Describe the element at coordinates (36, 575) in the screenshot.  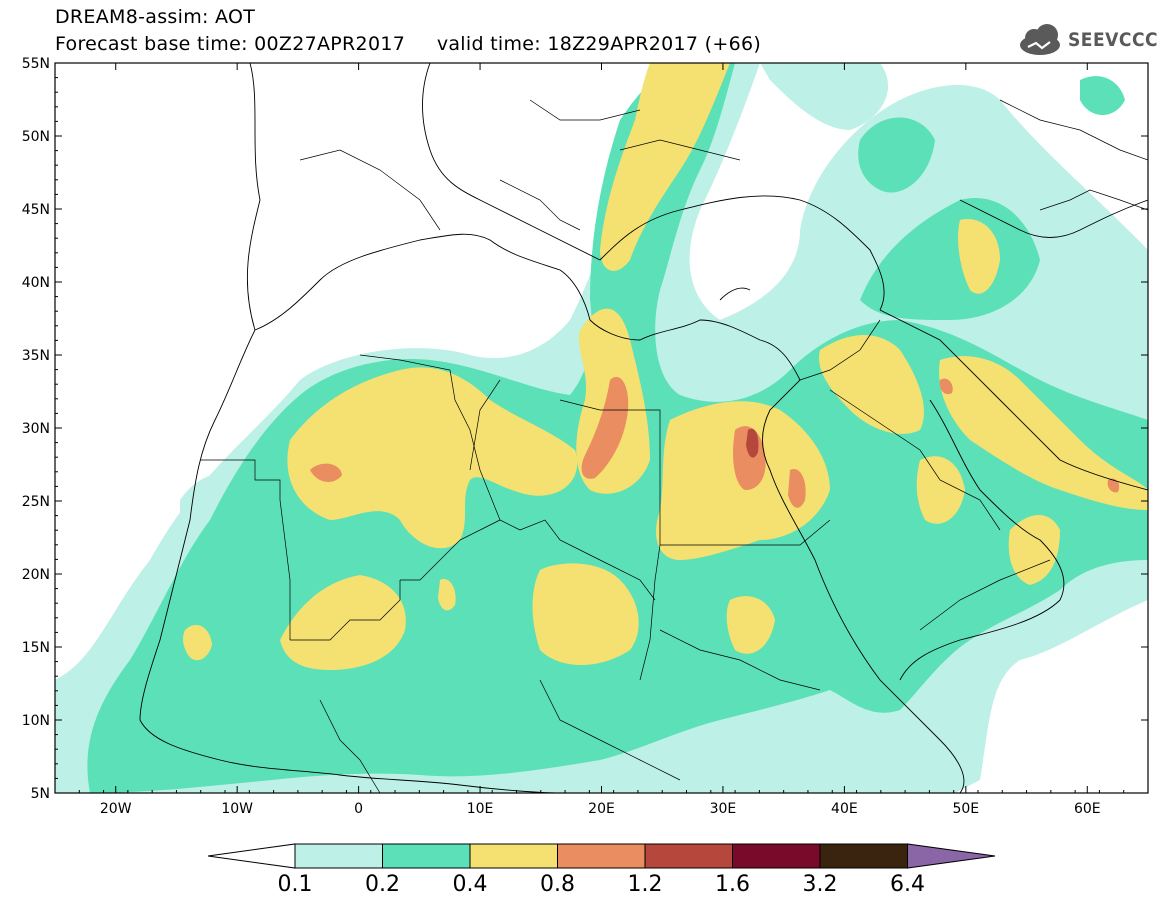
I see `lat-label: 20N` at that location.